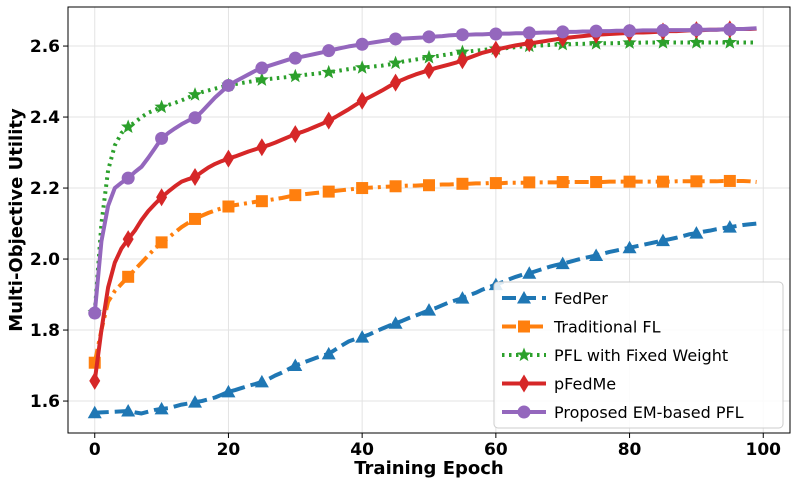 The height and width of the screenshot is (482, 797). I want to click on legend-label: Traditional FL, so click(607, 327).